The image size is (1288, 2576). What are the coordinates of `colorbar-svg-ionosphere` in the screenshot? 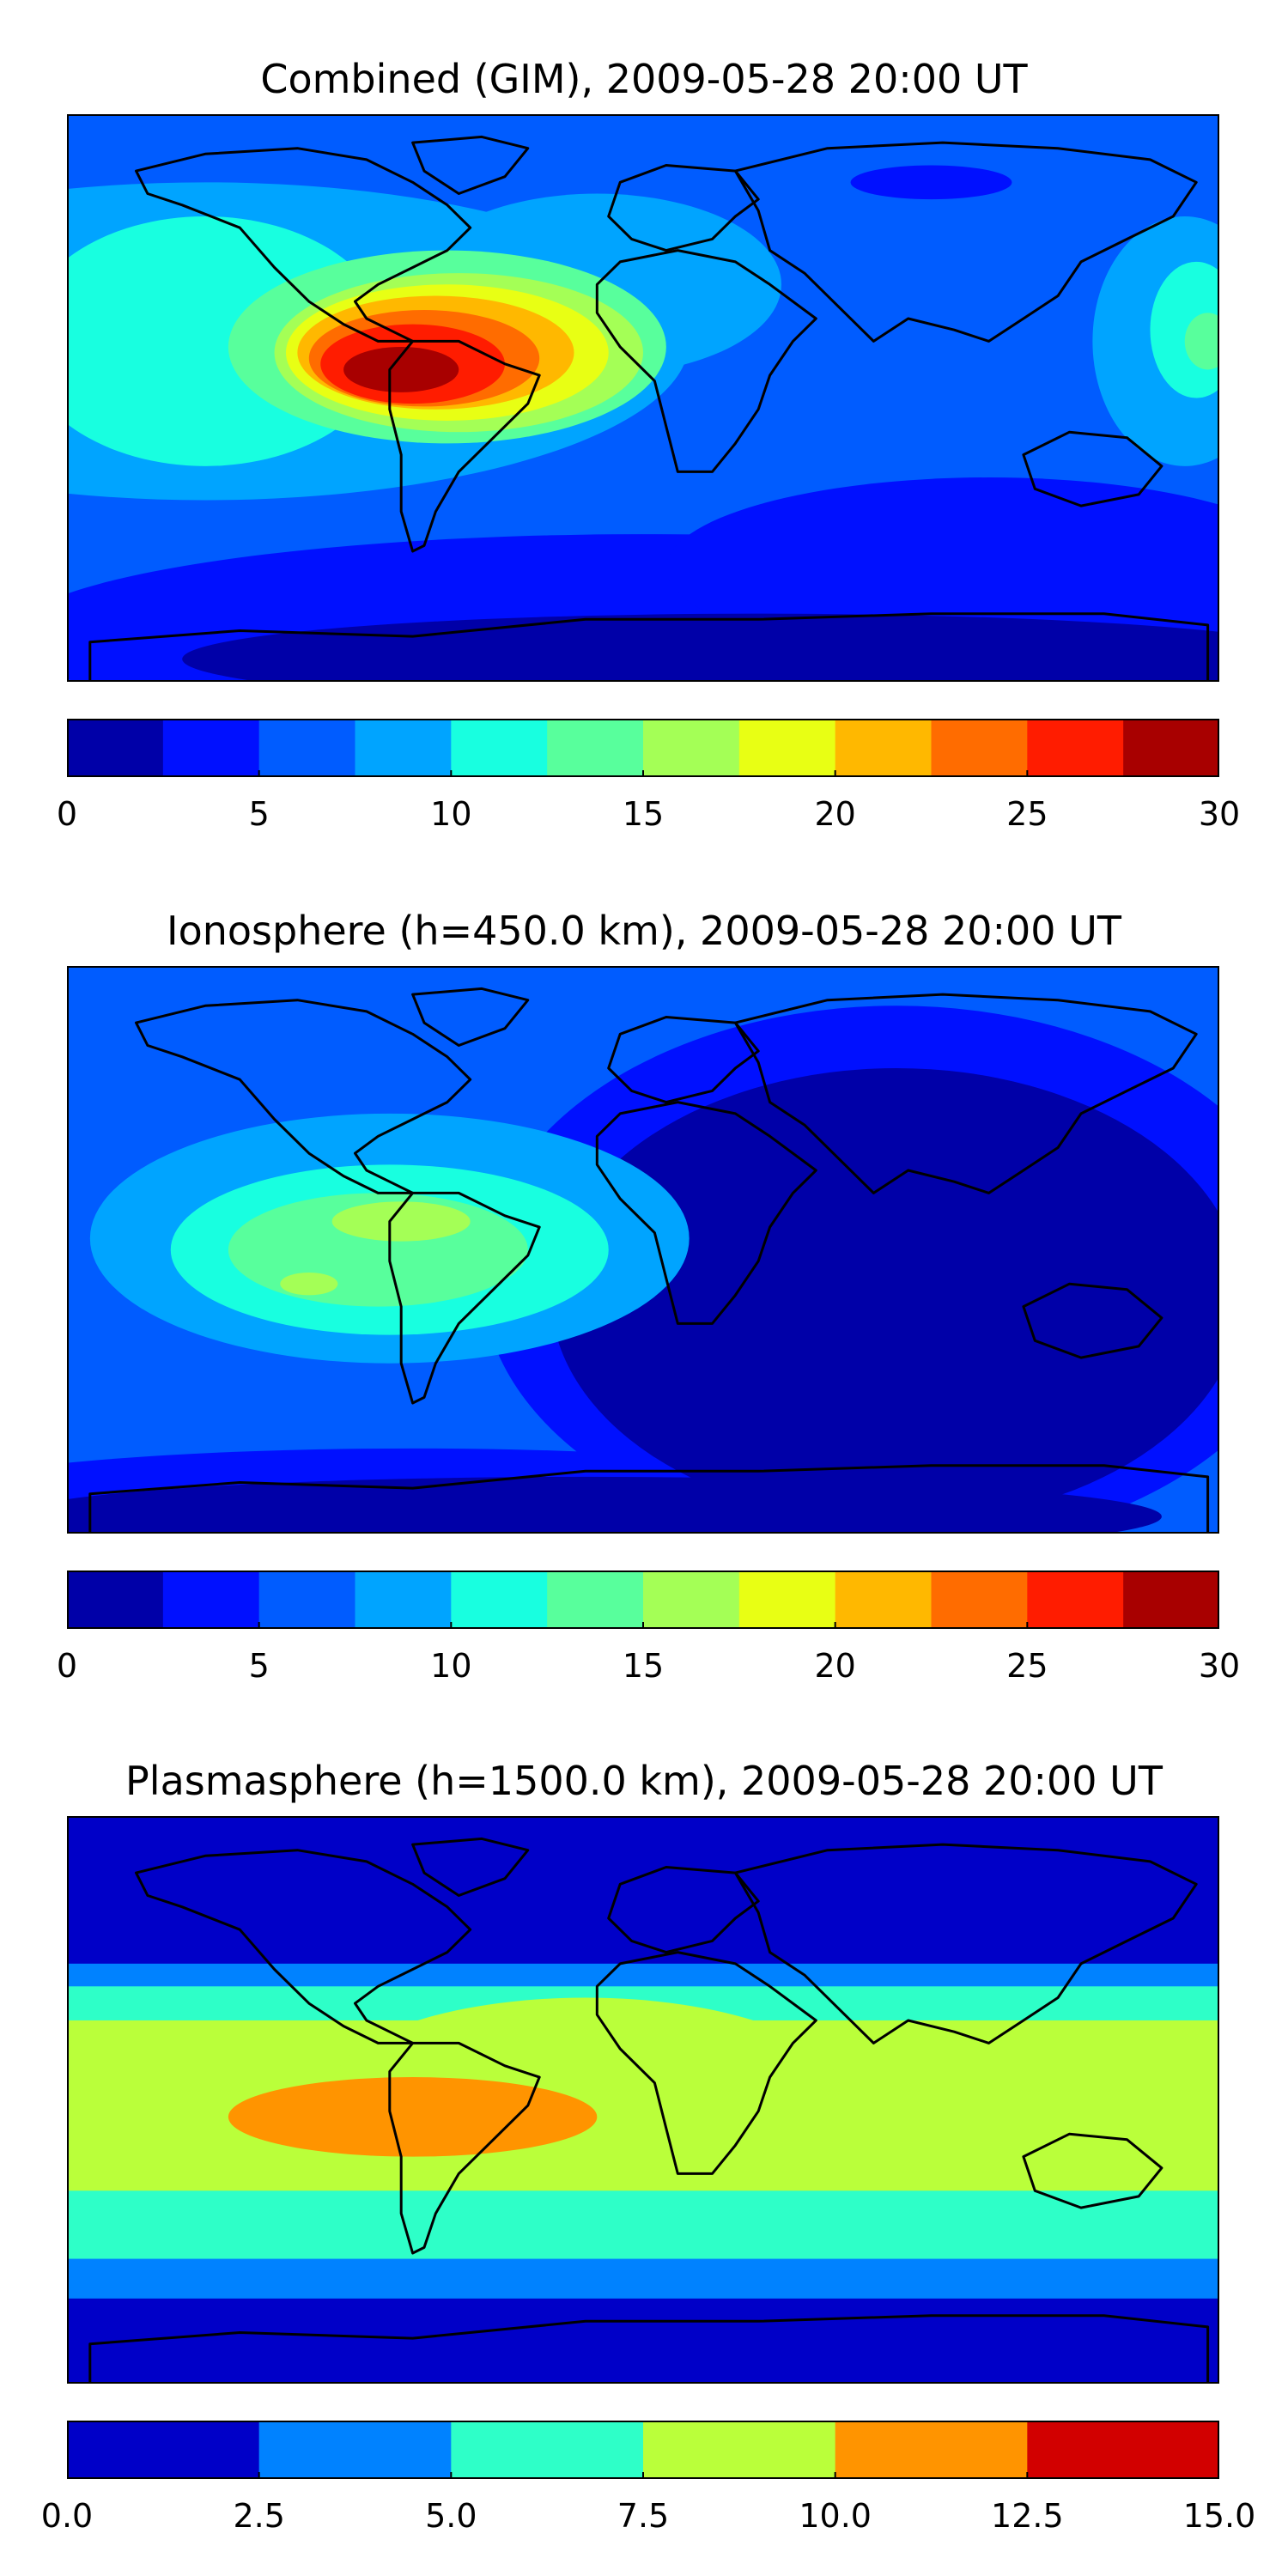 It's located at (643, 1600).